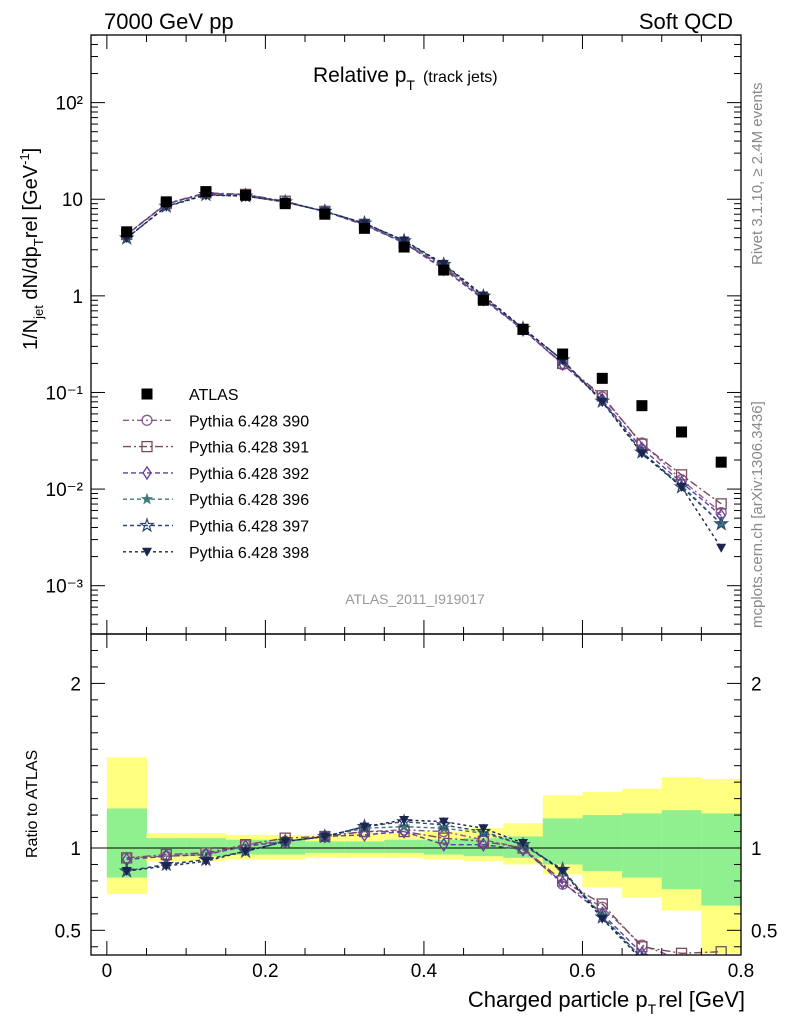 Image resolution: width=786 pixels, height=1024 pixels. Describe the element at coordinates (65, 393) in the screenshot. I see `y-tick-label: 10⁻¹` at that location.